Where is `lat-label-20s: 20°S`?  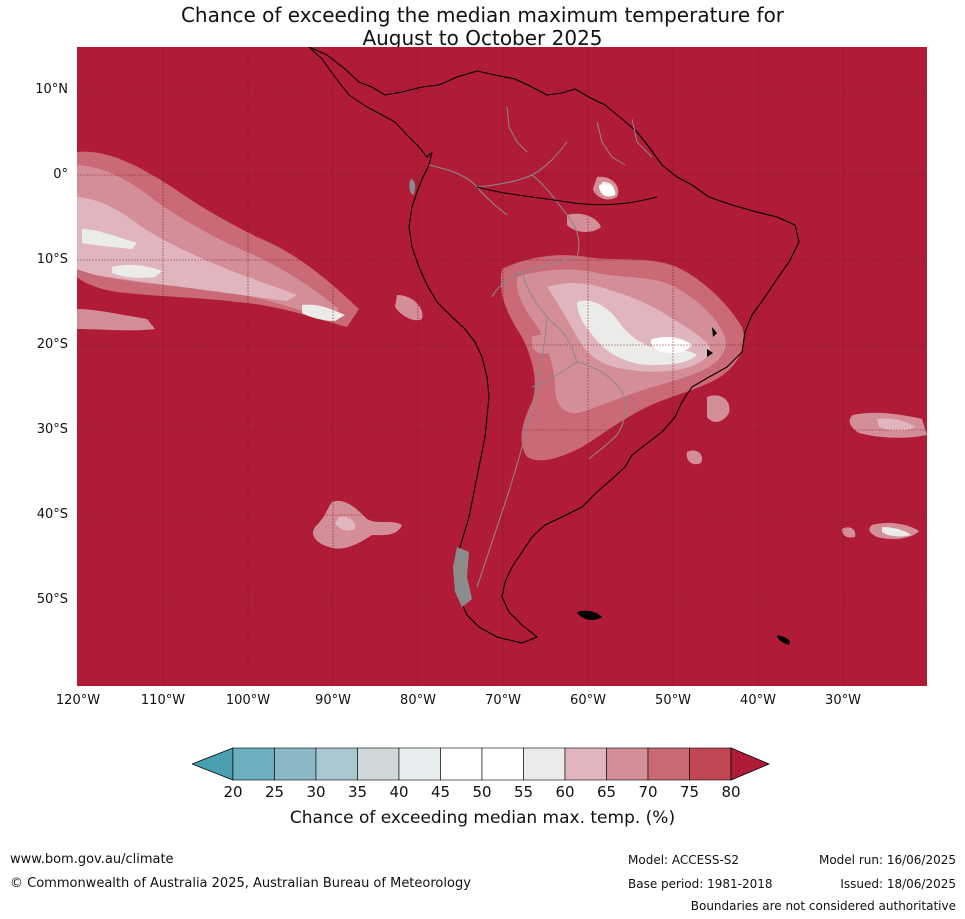
lat-label-20s: 20°S is located at coordinates (52, 344).